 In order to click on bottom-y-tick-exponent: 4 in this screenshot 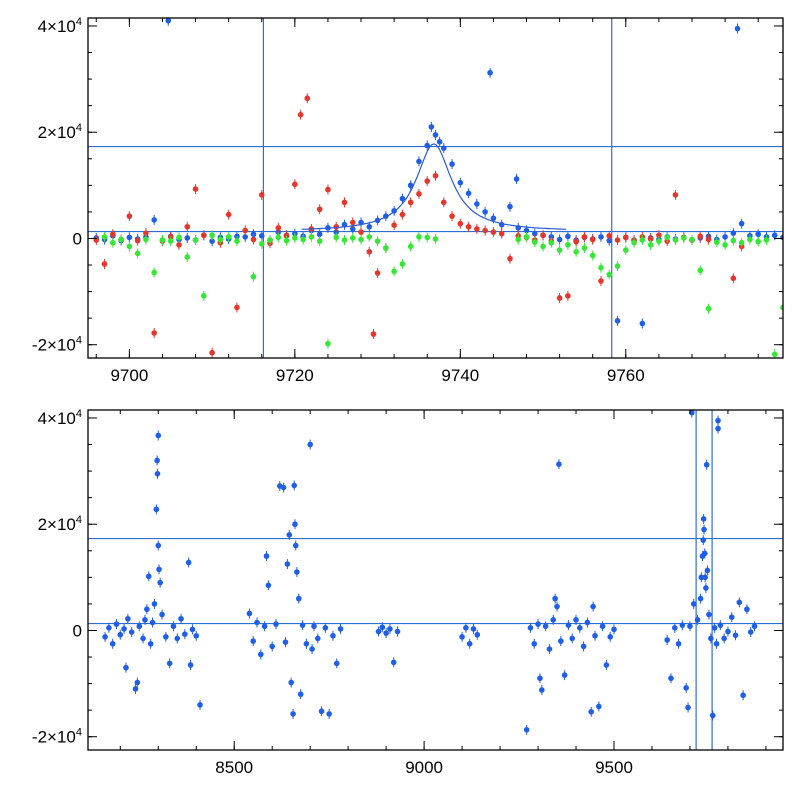, I will do `click(79, 414)`.